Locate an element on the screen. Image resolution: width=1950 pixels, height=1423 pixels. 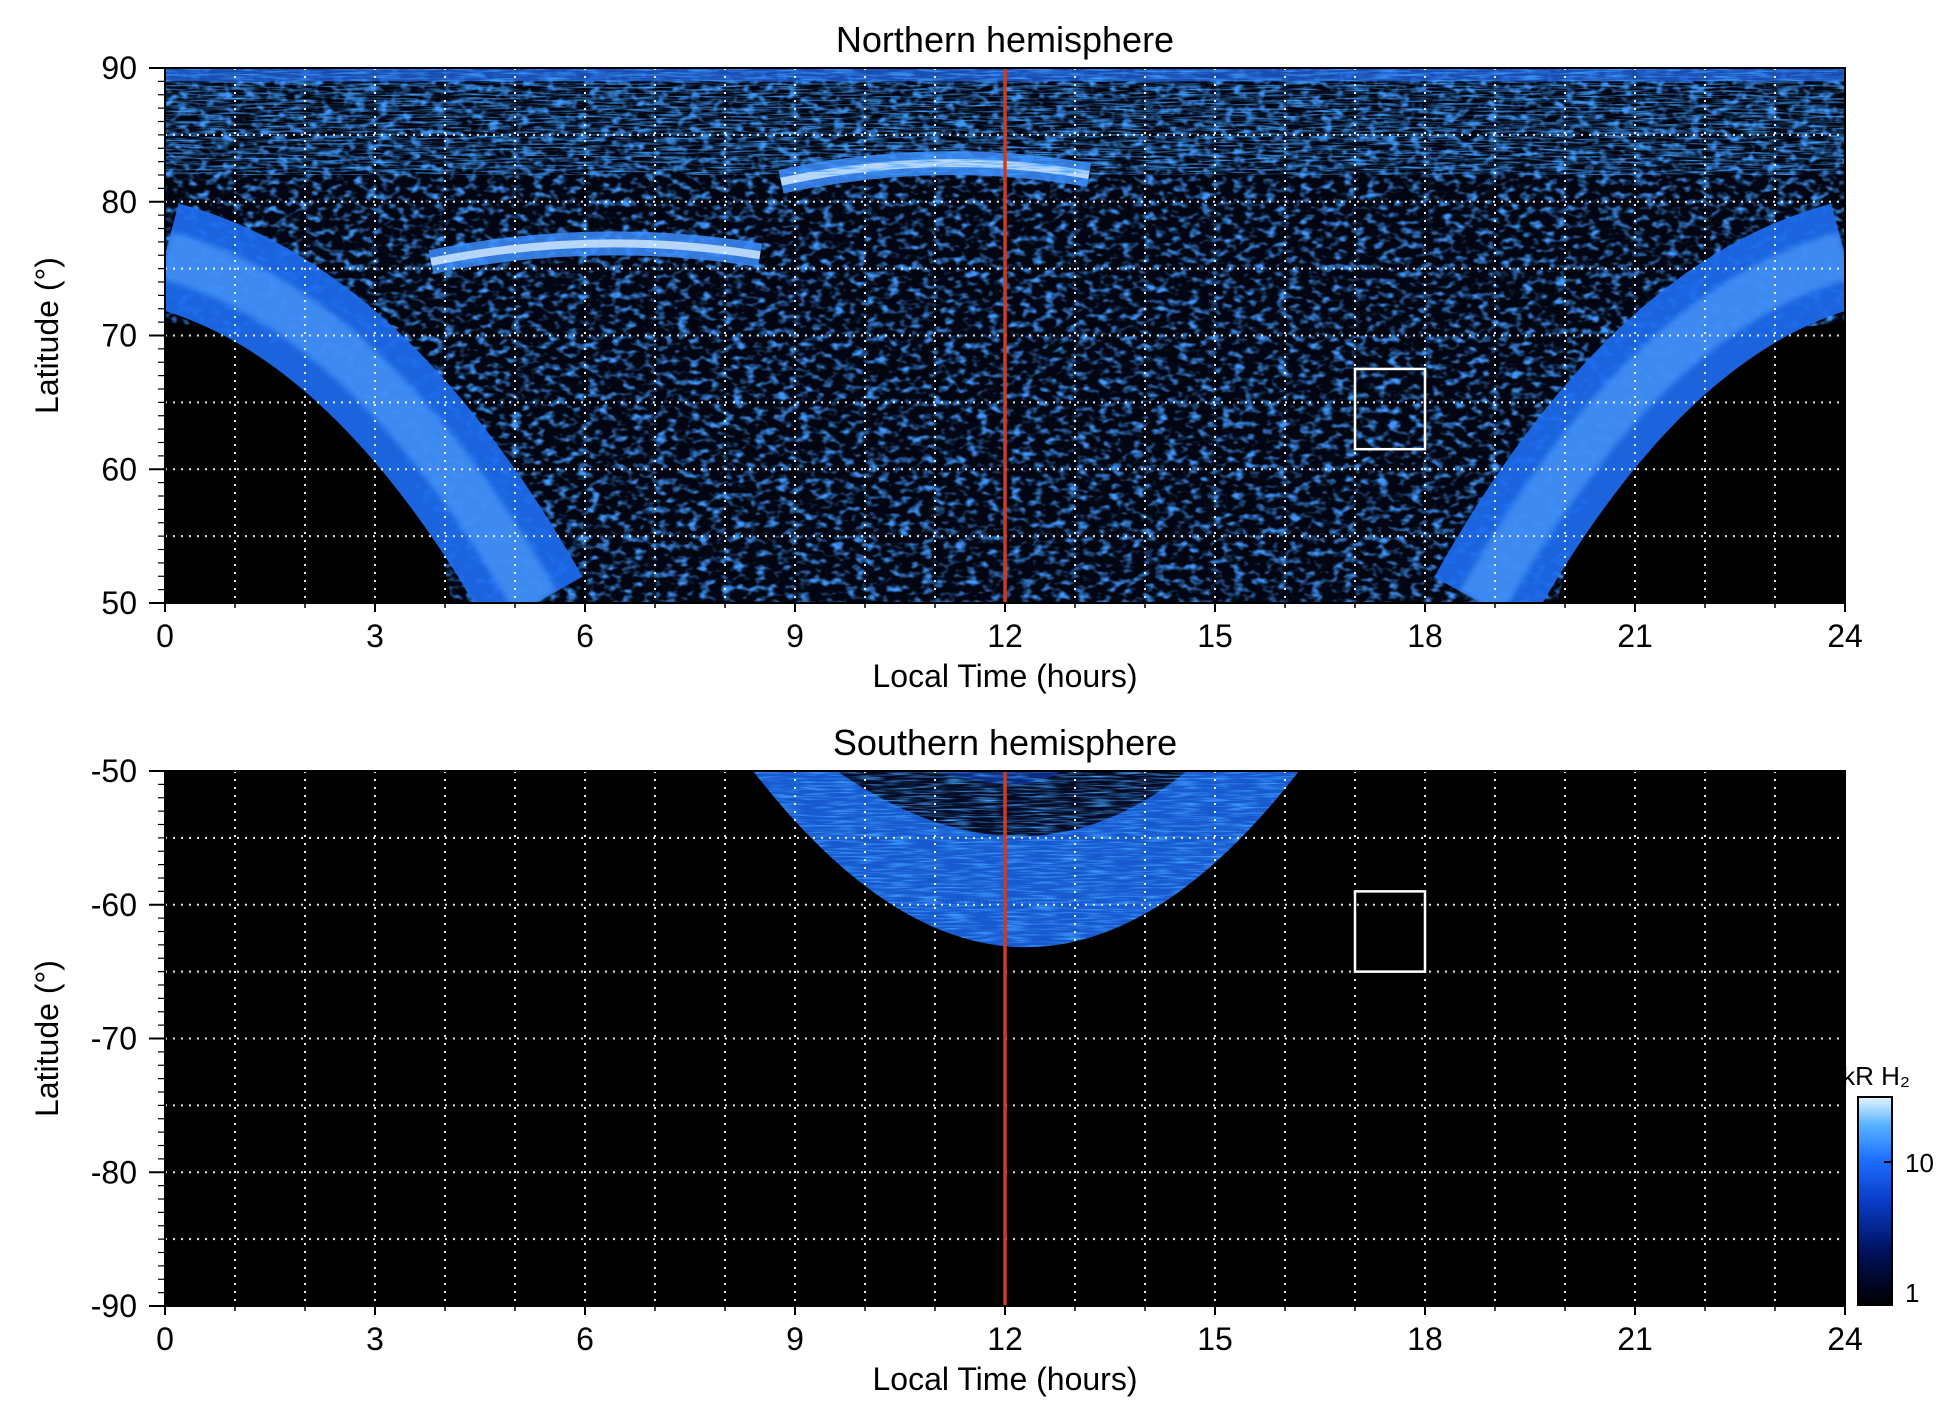
y-tick-label: -90 is located at coordinates (114, 1306).